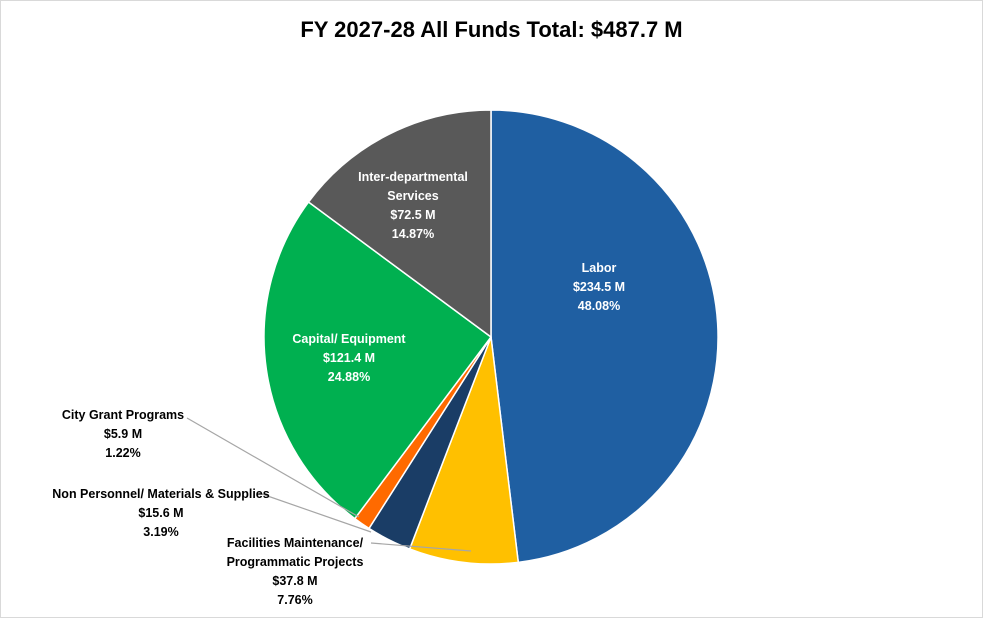  I want to click on data-label-inter-departmental: Inter-departmental Services $72.5 M 14.87%, so click(413, 205).